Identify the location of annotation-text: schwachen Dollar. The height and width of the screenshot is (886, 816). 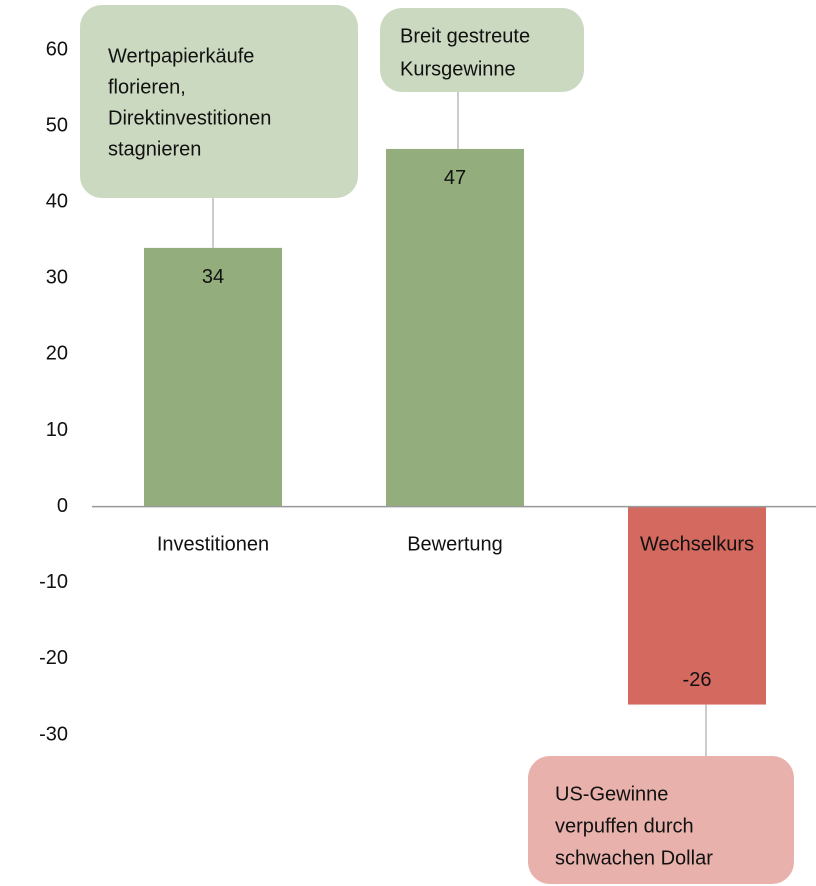
(634, 858).